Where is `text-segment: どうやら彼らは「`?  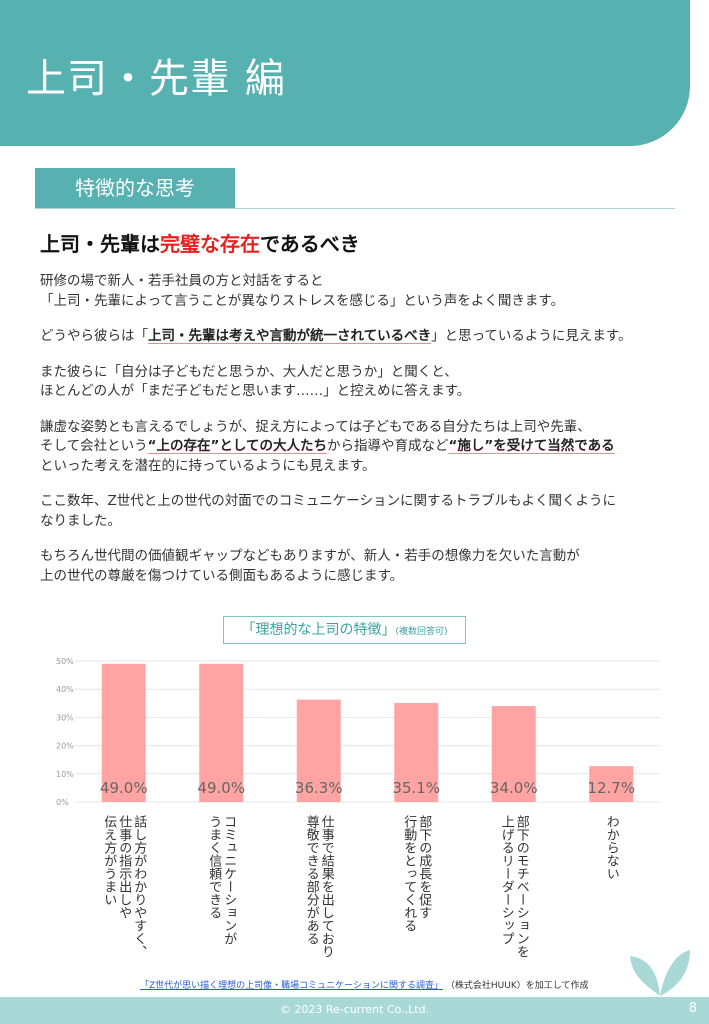
text-segment: どうやら彼らは「 is located at coordinates (94, 336).